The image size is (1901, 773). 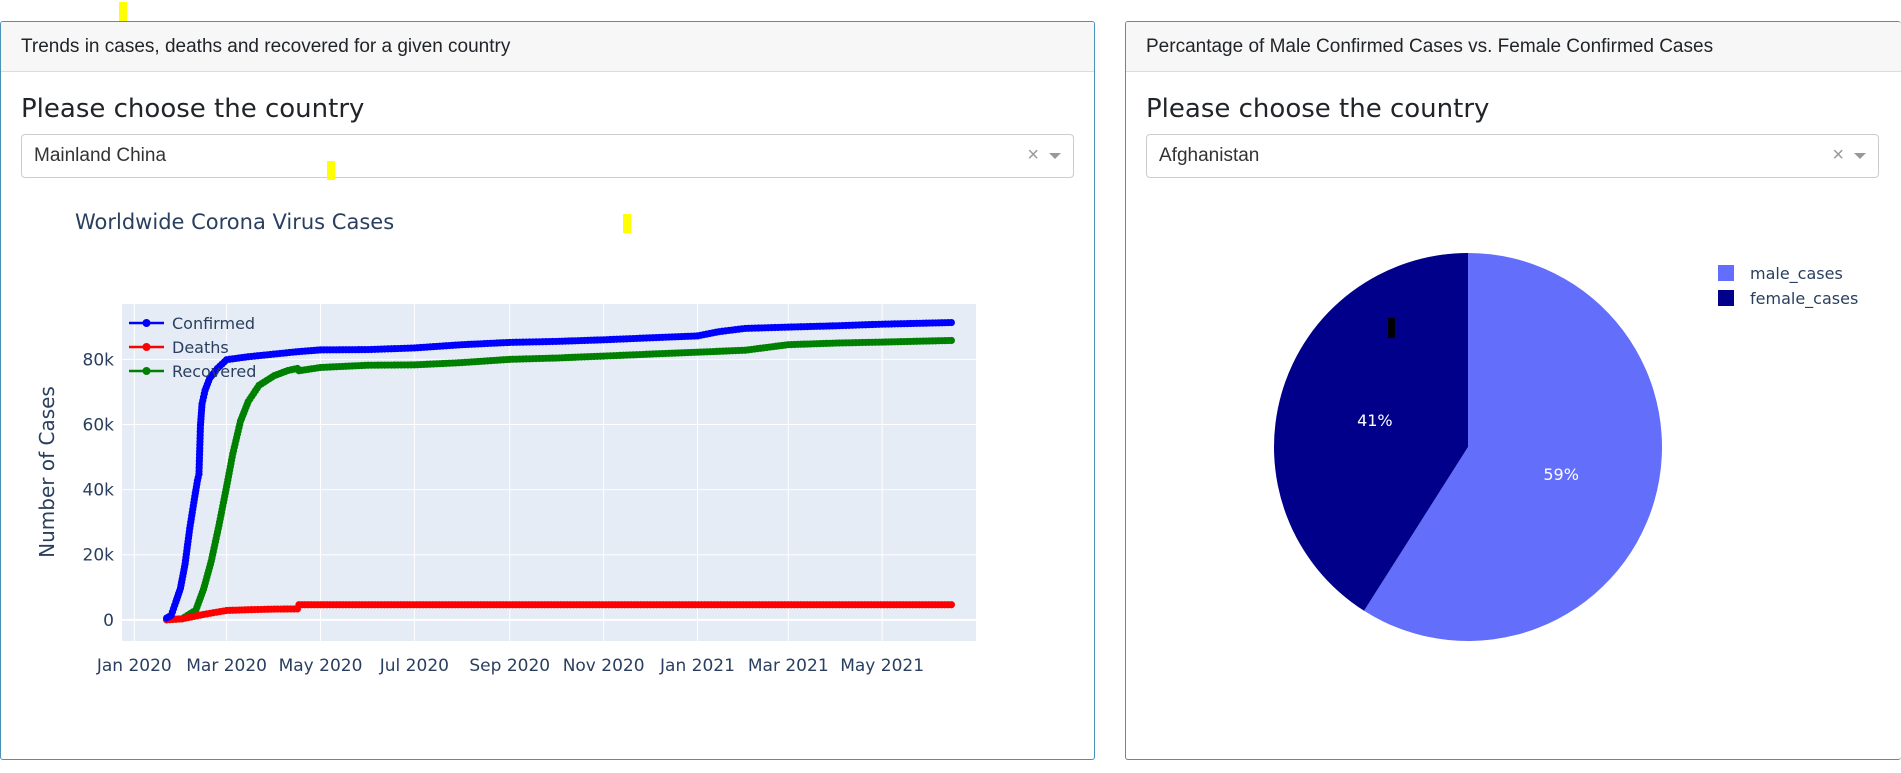 I want to click on deaths-series, so click(x=559, y=612).